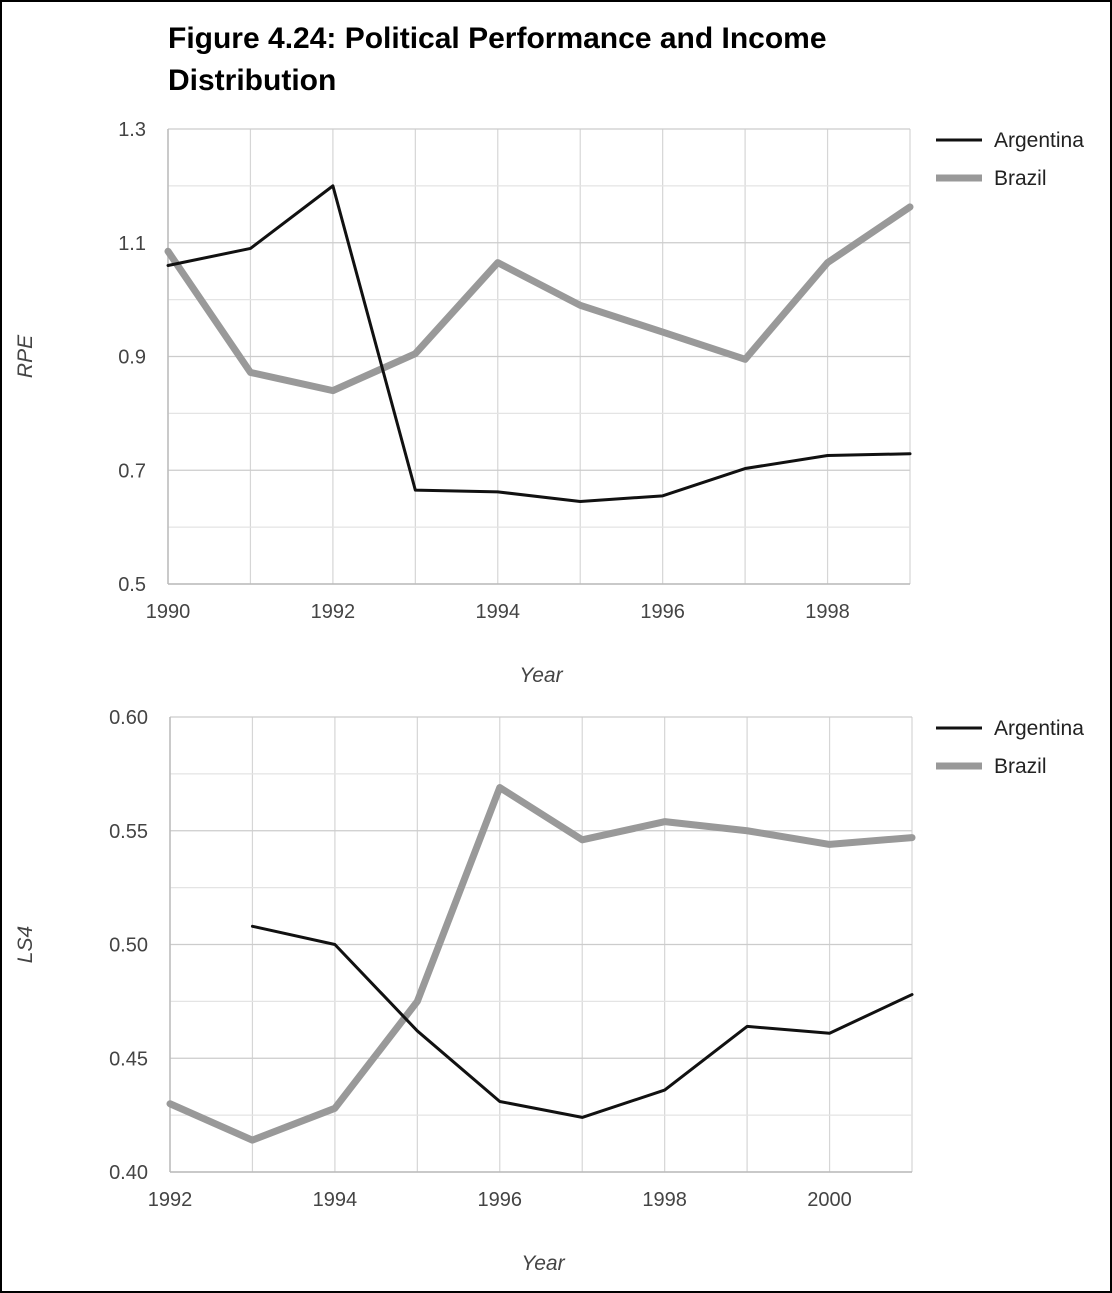 The image size is (1112, 1293). I want to click on y-axis-title: RPE, so click(25, 356).